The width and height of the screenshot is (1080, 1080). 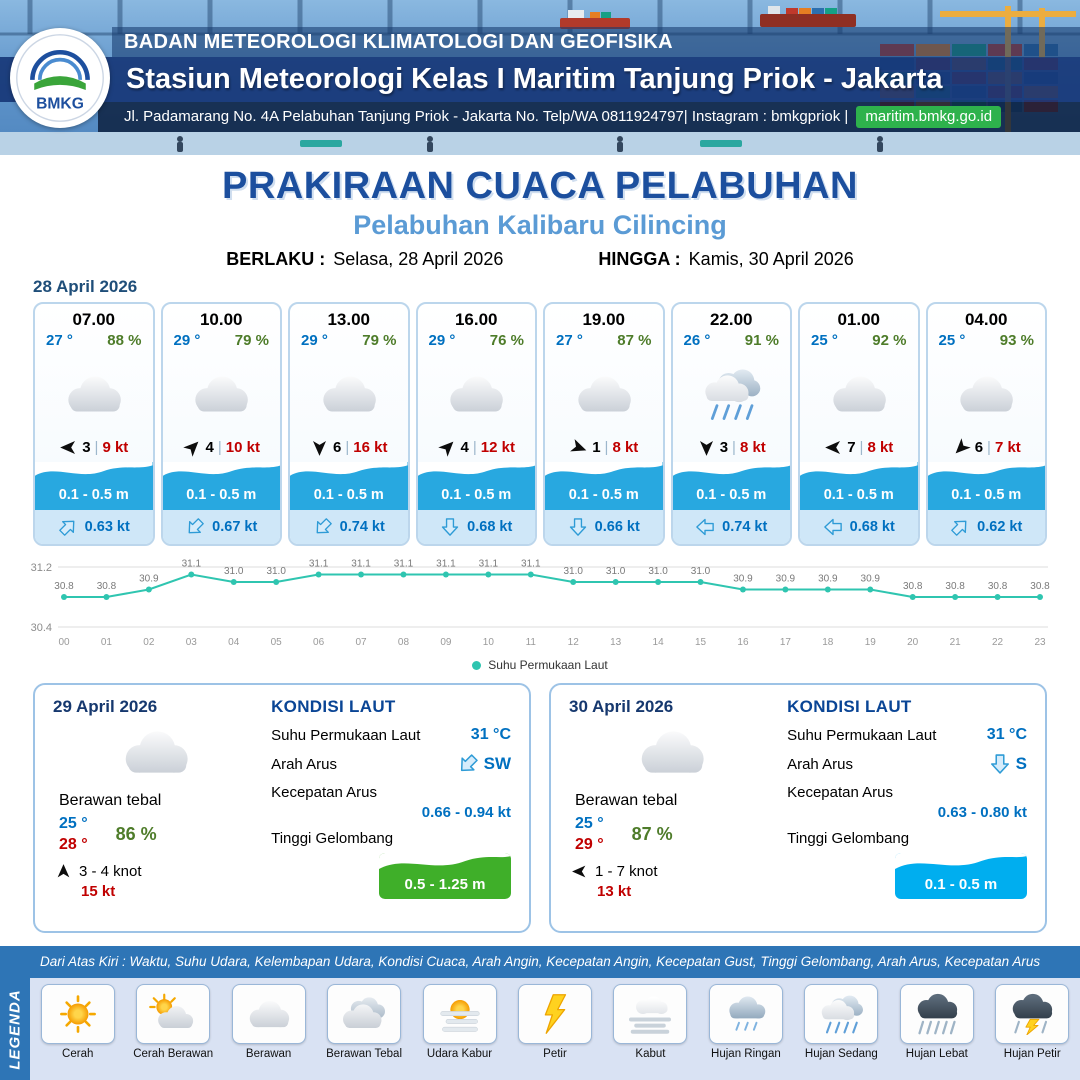 I want to click on logo-text: BMKG, so click(x=60, y=103).